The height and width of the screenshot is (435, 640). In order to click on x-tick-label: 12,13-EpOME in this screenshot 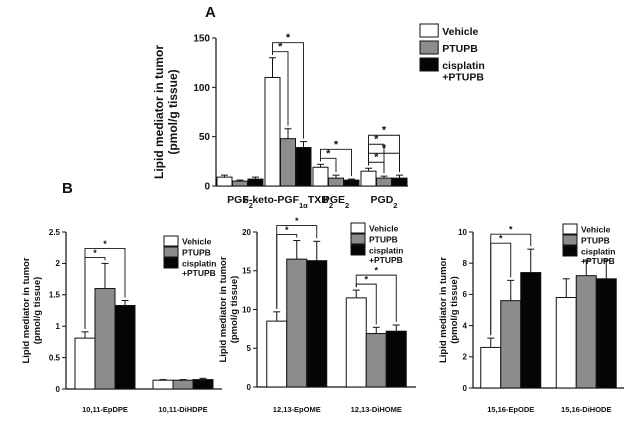, I will do `click(297, 409)`.